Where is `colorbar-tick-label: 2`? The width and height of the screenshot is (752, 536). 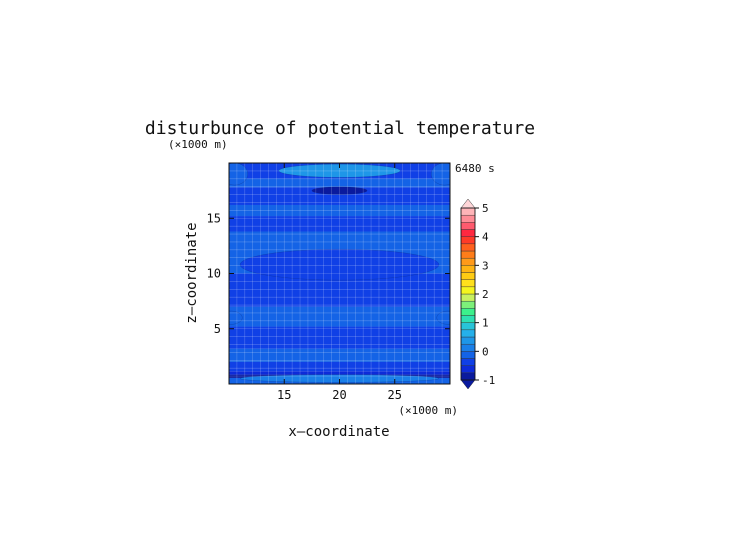
colorbar-tick-label: 2 is located at coordinates (485, 294).